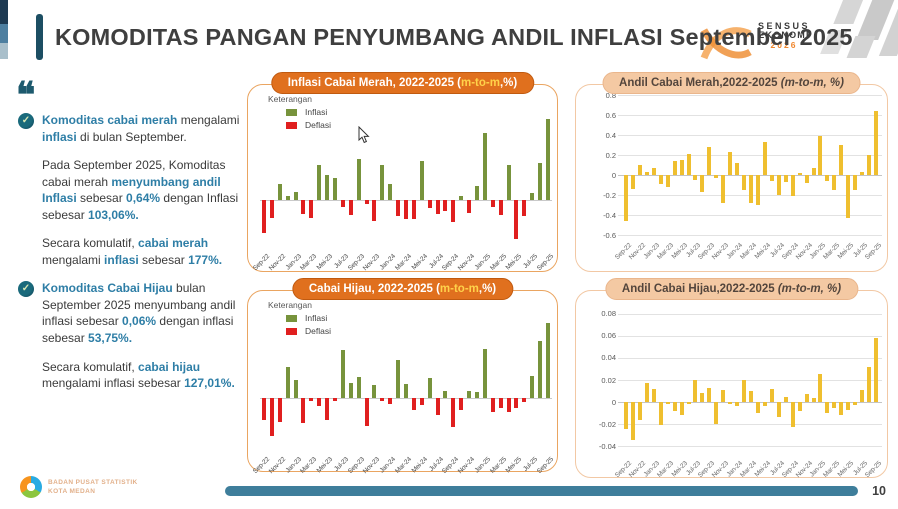  What do you see at coordinates (609, 235) in the screenshot?
I see `y-tick-label: -0.6` at bounding box center [609, 235].